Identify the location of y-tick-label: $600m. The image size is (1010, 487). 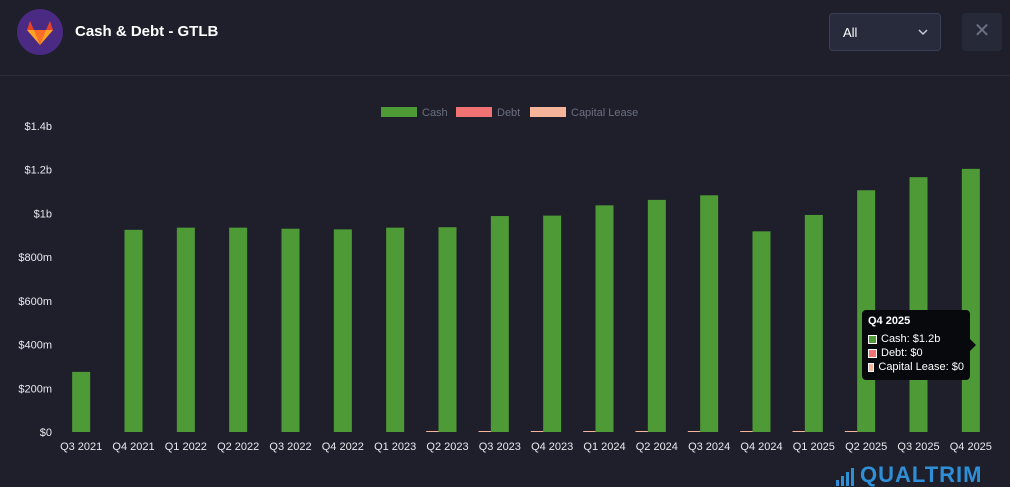
(35, 302).